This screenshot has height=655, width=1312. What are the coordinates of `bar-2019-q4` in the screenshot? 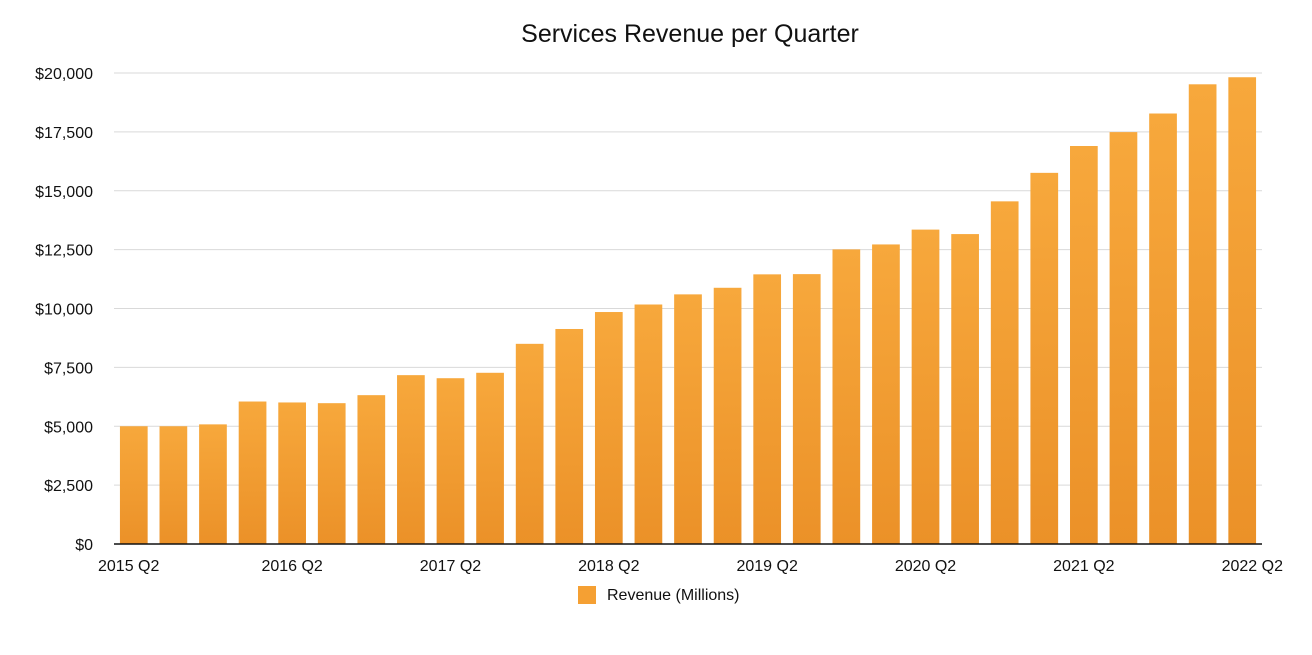 It's located at (846, 396).